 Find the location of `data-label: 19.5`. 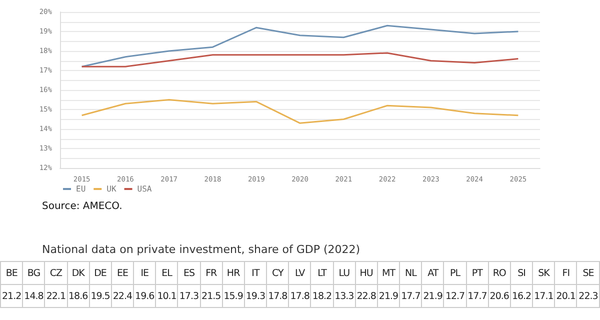

data-label: 19.5 is located at coordinates (100, 296).